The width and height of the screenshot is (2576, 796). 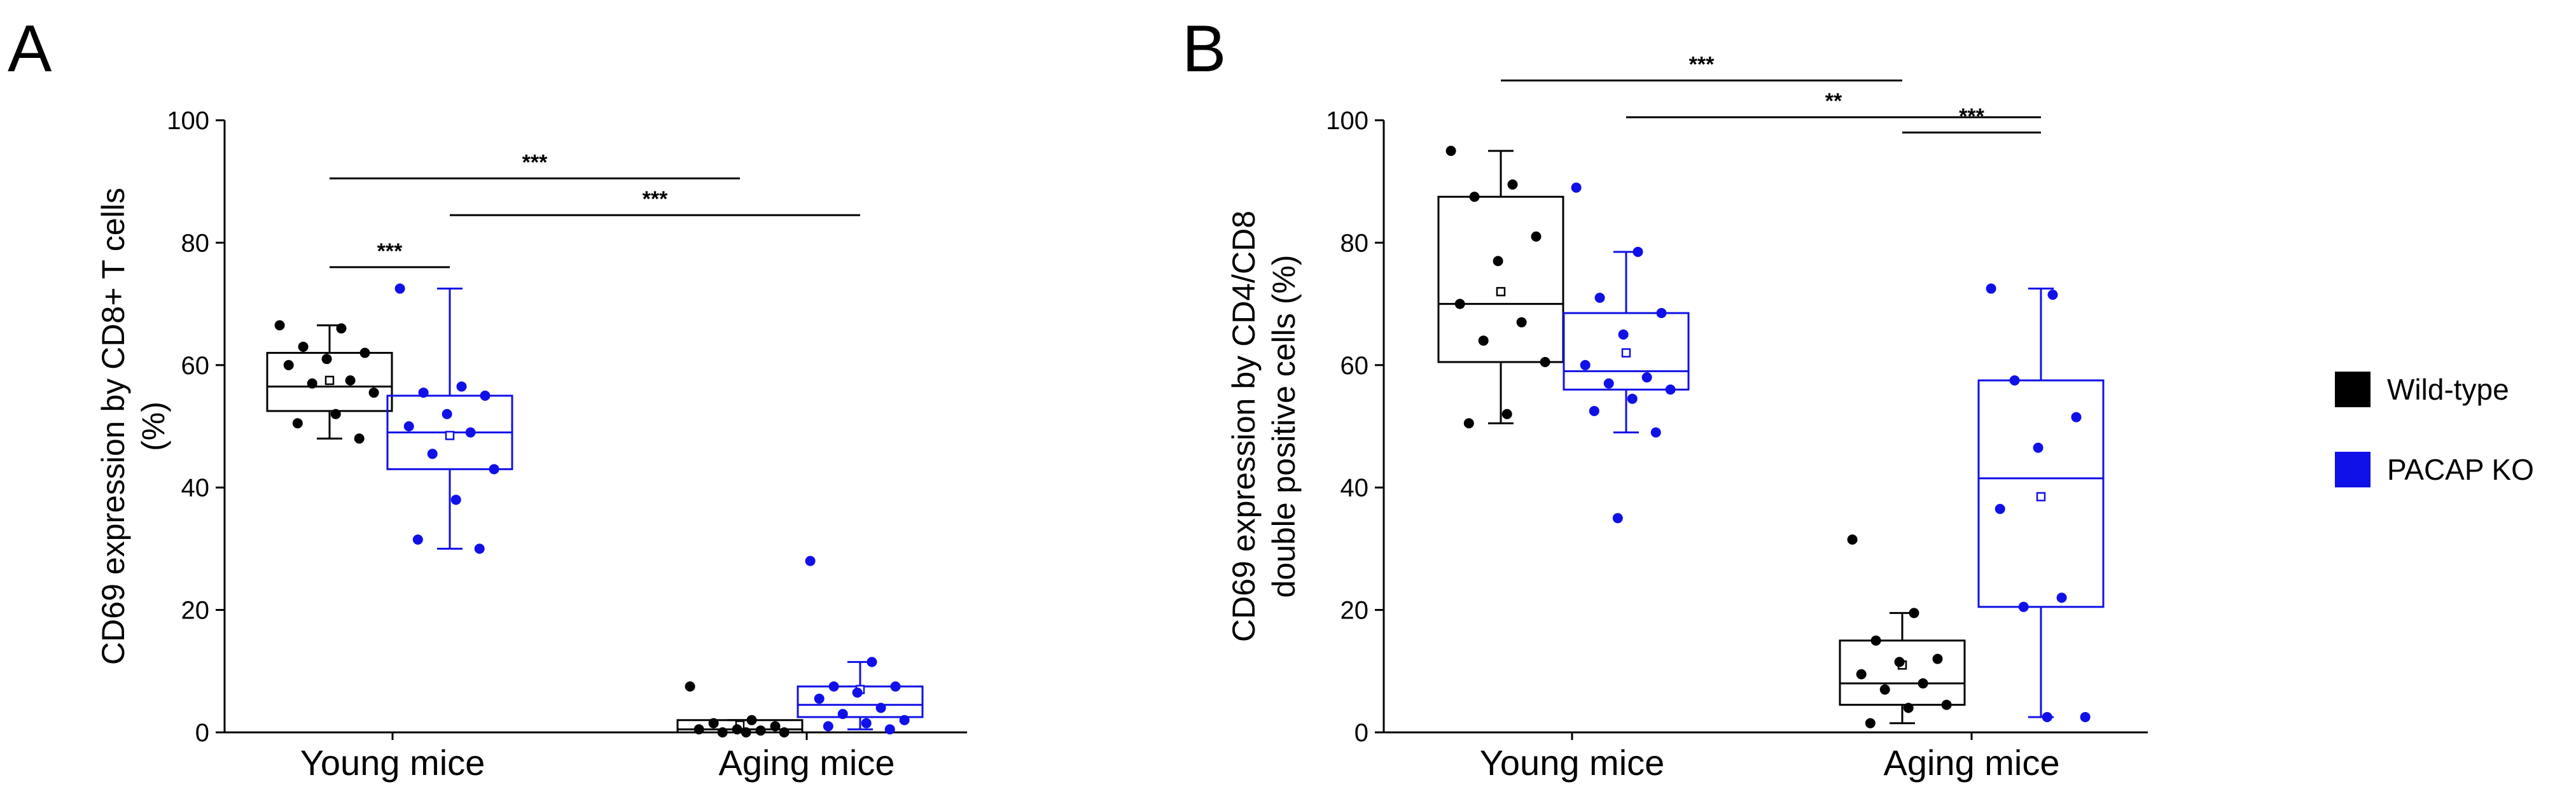 I want to click on legend: Wild-type PACAP KO, so click(x=2434, y=430).